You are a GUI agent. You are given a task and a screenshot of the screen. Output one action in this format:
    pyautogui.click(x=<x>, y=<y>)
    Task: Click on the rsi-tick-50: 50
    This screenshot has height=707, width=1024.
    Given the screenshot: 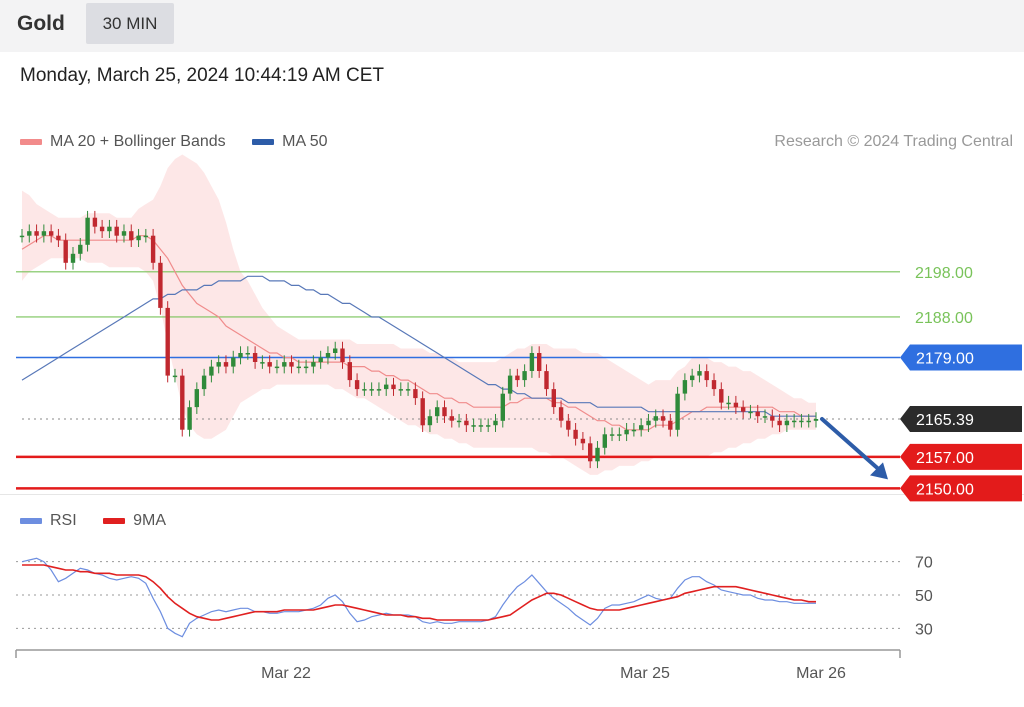 What is the action you would take?
    pyautogui.click(x=924, y=596)
    